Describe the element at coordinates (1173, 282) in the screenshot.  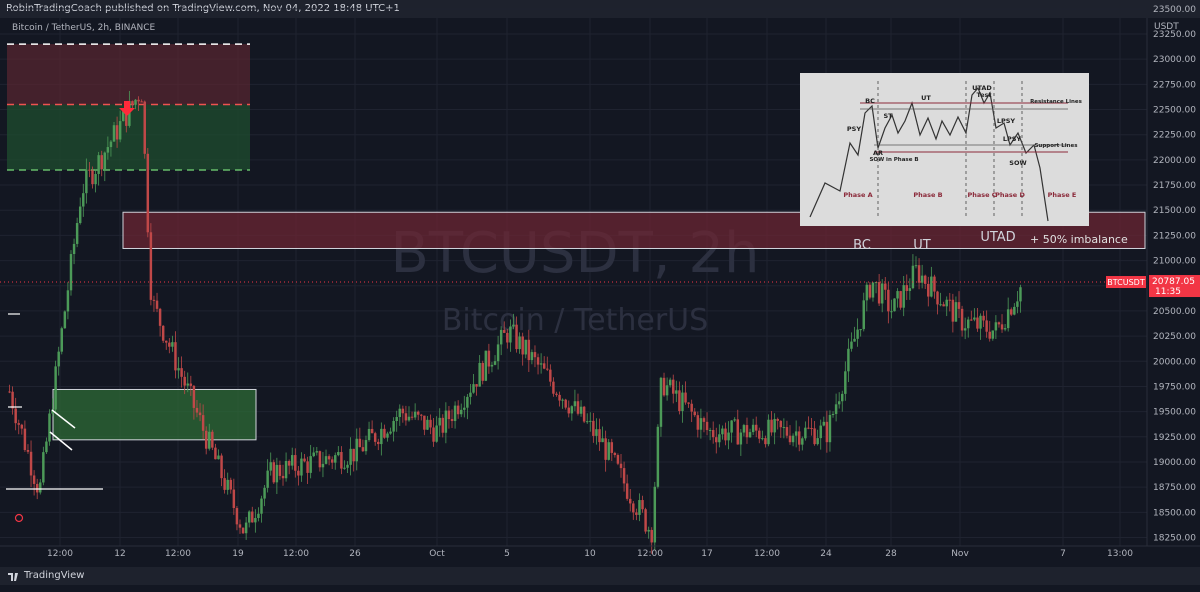
I see `current-price-text: 20787.05` at that location.